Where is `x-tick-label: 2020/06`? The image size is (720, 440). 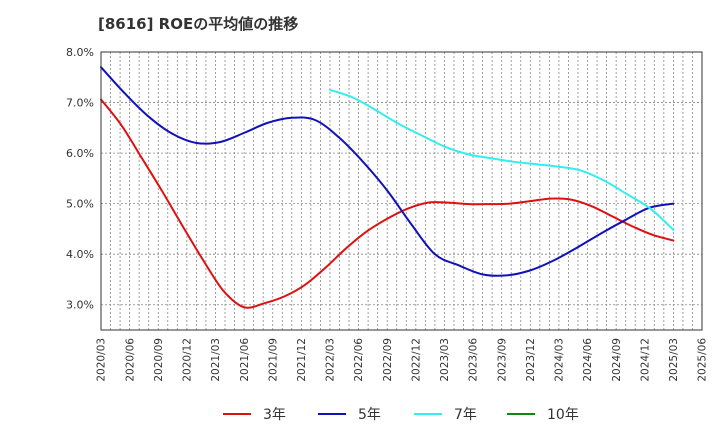
x-tick-label: 2020/06 is located at coordinates (130, 360).